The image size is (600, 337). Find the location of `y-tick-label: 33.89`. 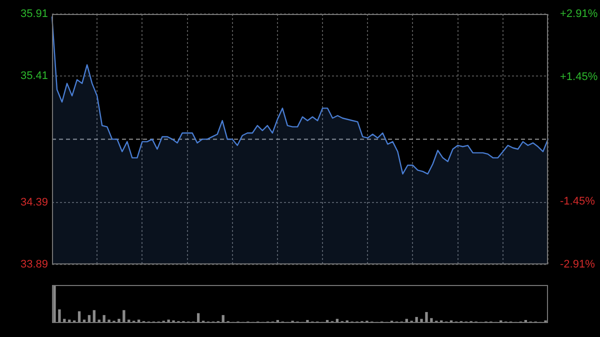

y-tick-label: 33.89 is located at coordinates (34, 264).